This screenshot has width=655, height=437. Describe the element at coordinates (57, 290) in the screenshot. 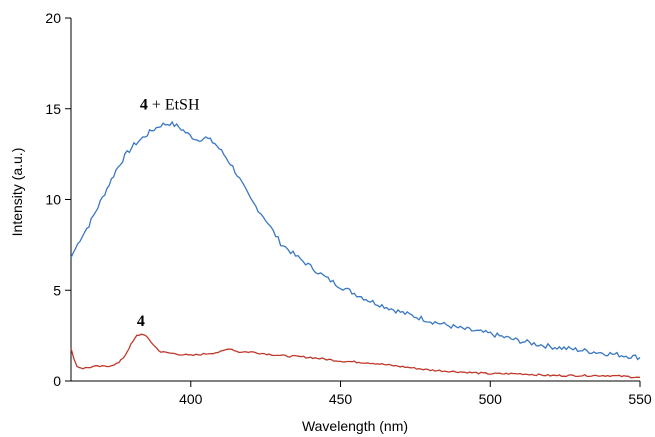

I see `y-tick-label: 5` at that location.